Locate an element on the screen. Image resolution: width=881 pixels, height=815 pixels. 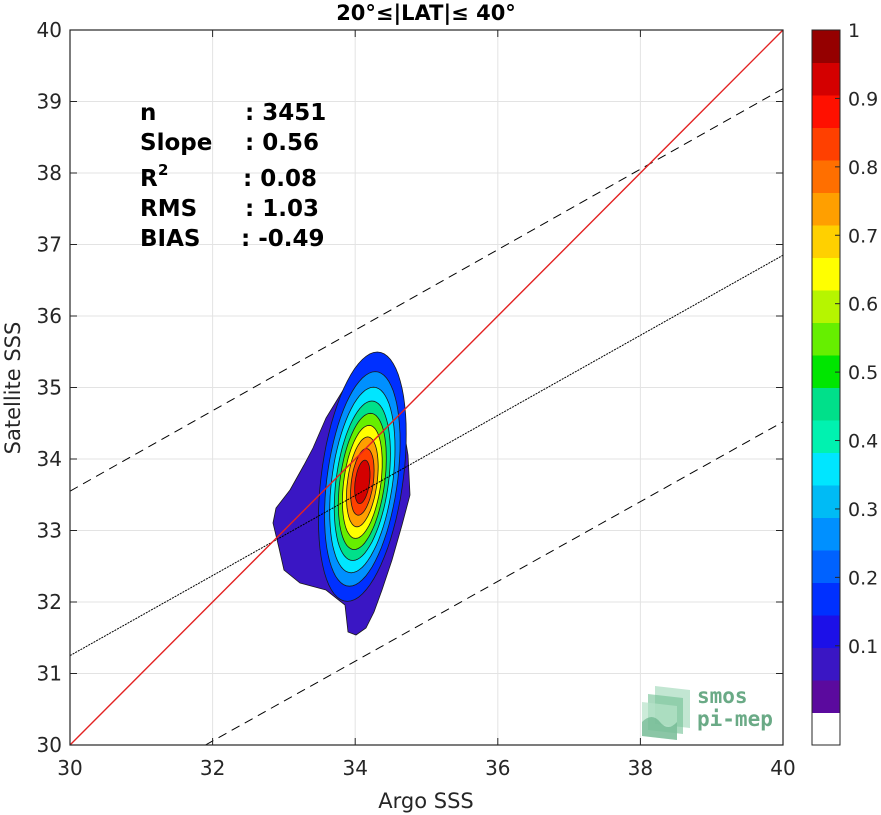
stat-rms-value: : 1.03 is located at coordinates (282, 209).